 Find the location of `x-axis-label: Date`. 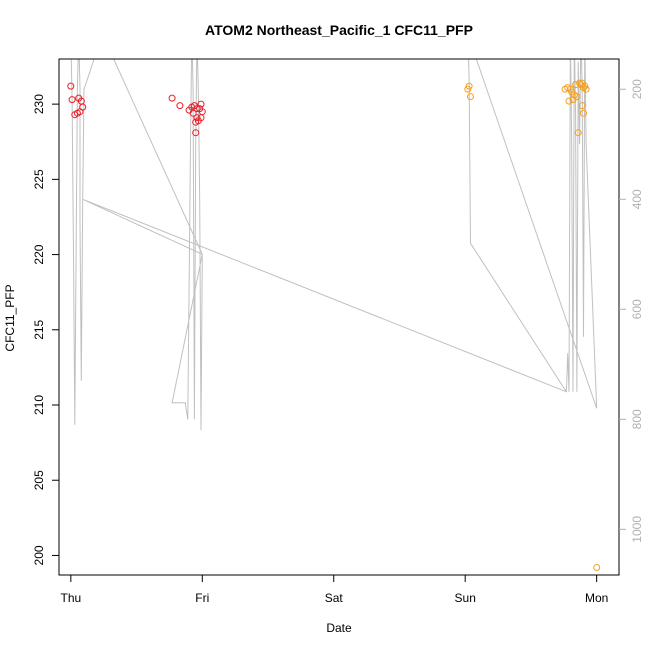

x-axis-label: Date is located at coordinates (339, 628).